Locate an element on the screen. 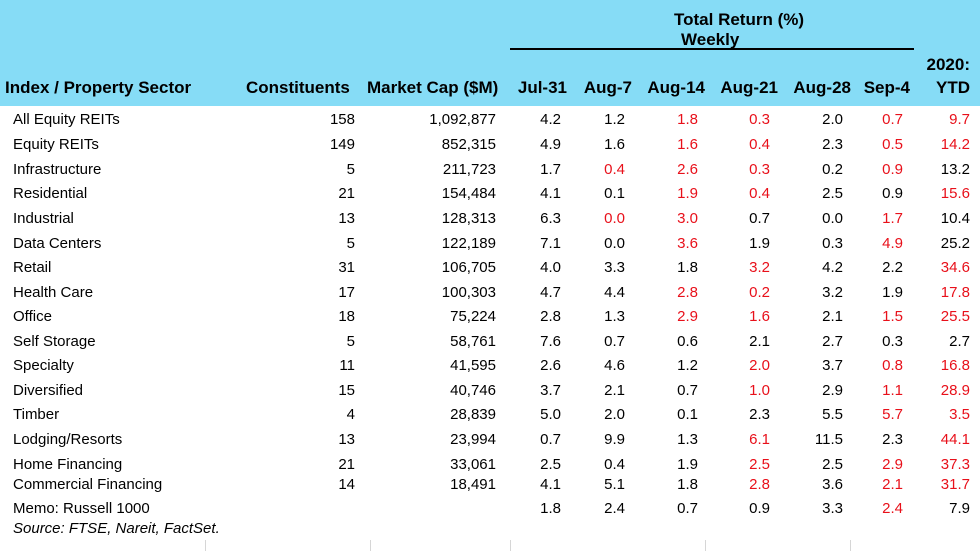  market-cap-value: 106,705 is located at coordinates (468, 267).